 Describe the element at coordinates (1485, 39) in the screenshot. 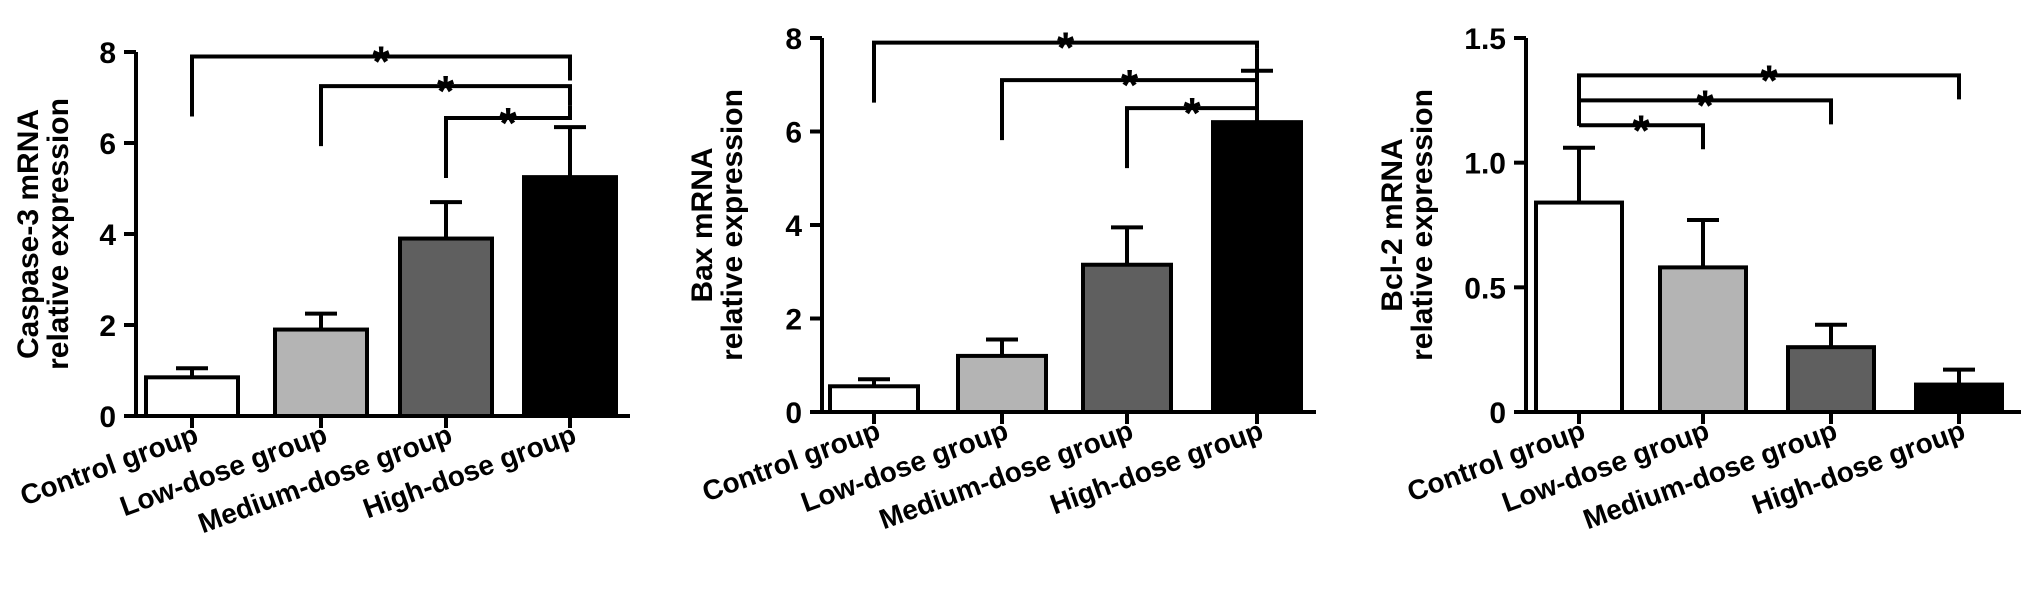

I see `y-tick-label: 1.5` at that location.